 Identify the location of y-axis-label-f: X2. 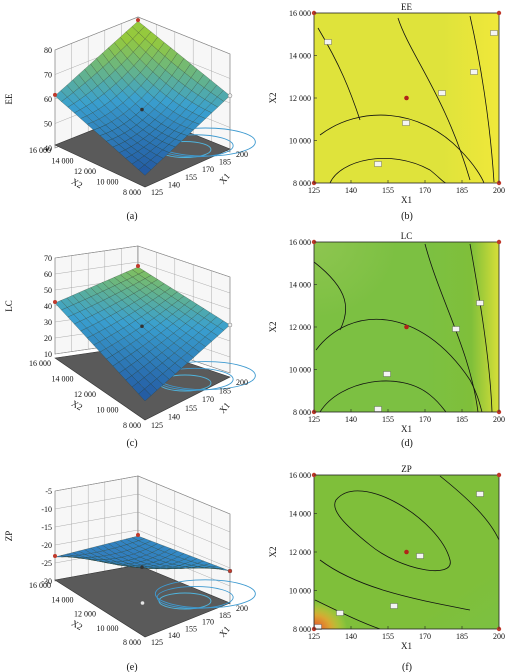
(273, 552).